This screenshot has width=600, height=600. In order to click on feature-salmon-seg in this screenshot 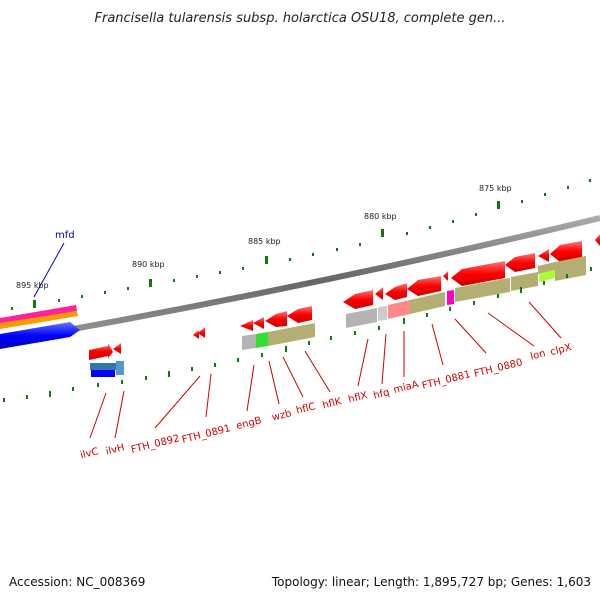, I will do `click(399, 309)`.